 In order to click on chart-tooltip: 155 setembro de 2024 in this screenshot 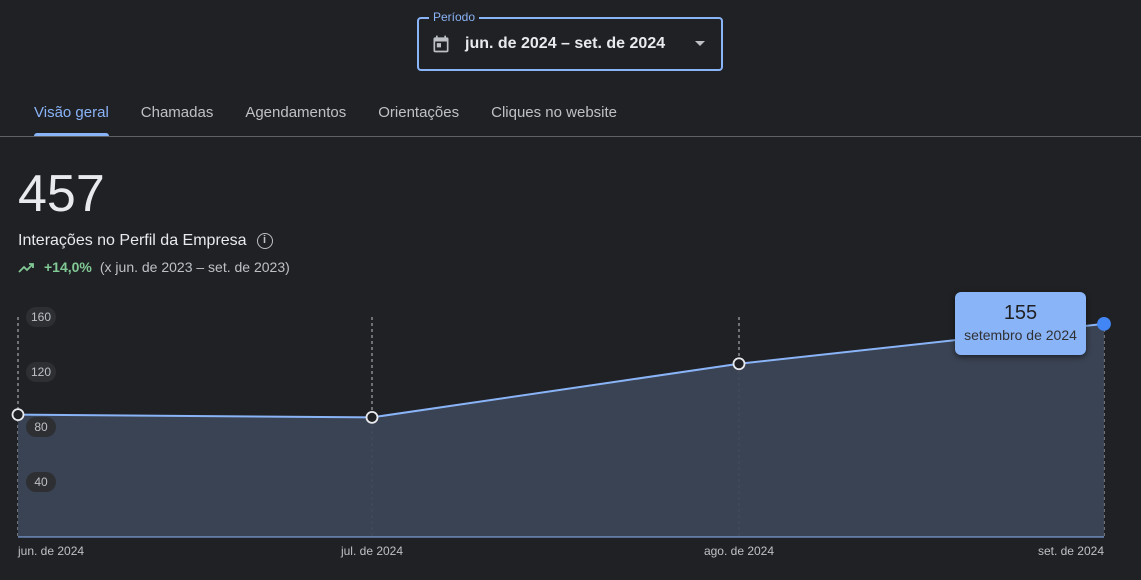, I will do `click(1020, 323)`.